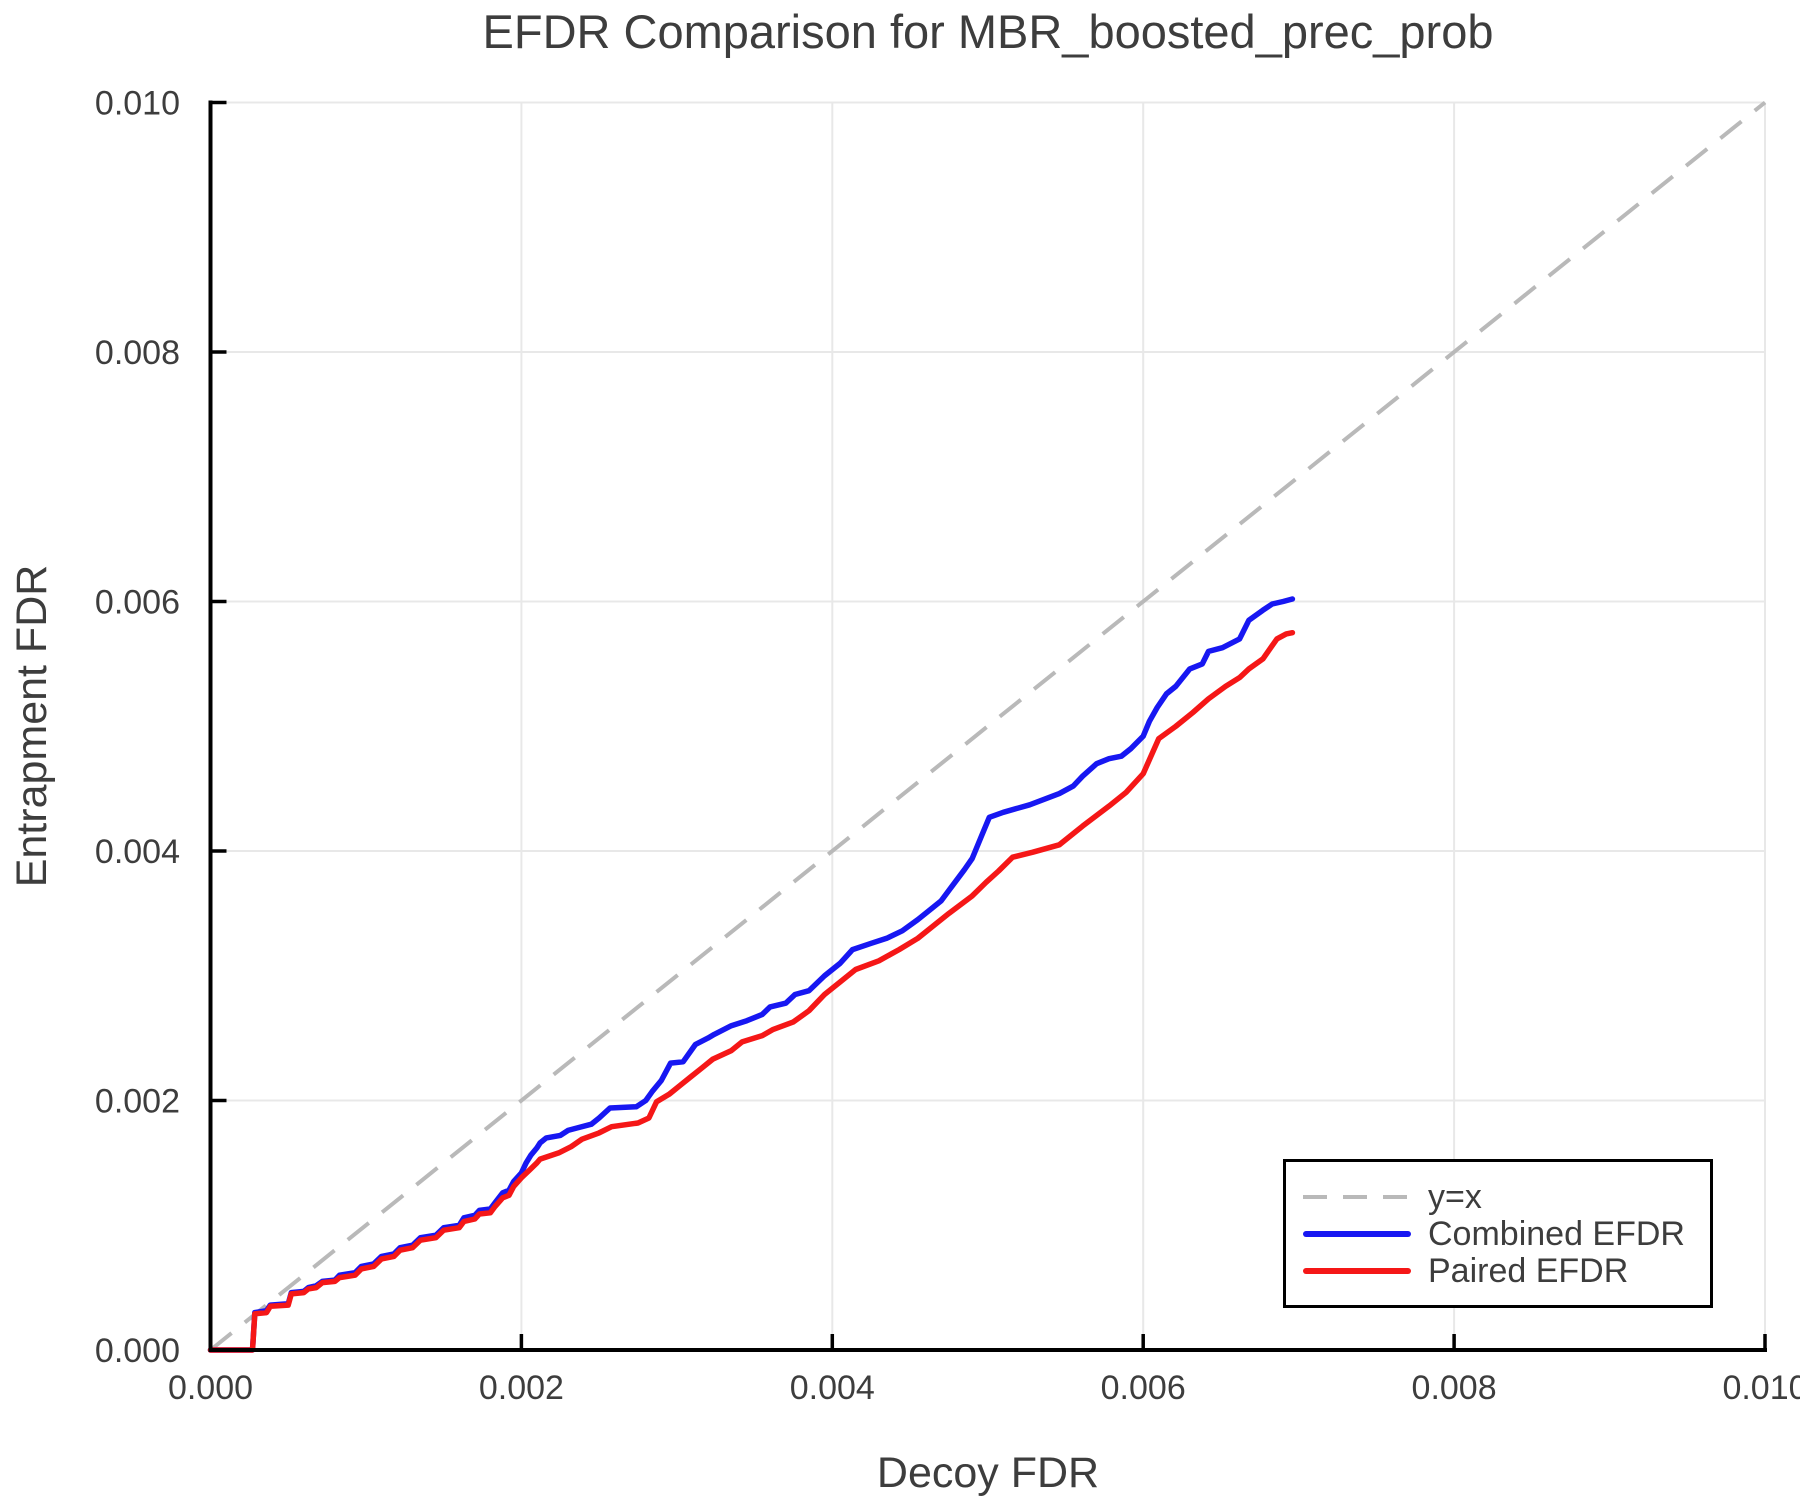 The width and height of the screenshot is (1800, 1500). I want to click on y-tick-label: 0.010, so click(137, 104).